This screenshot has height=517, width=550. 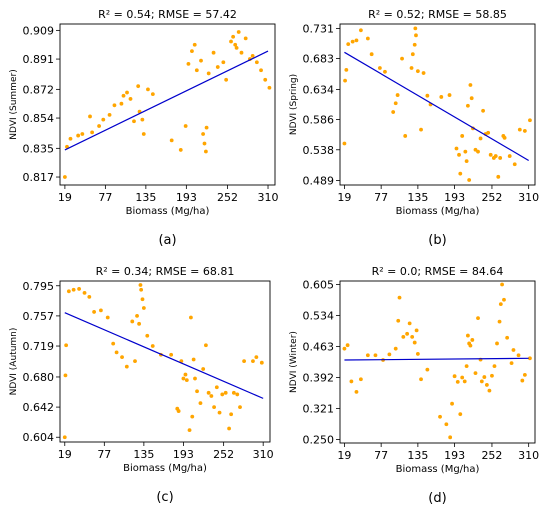 What do you see at coordinates (319, 181) in the screenshot?
I see `y-tick-label: 0.489` at bounding box center [319, 181].